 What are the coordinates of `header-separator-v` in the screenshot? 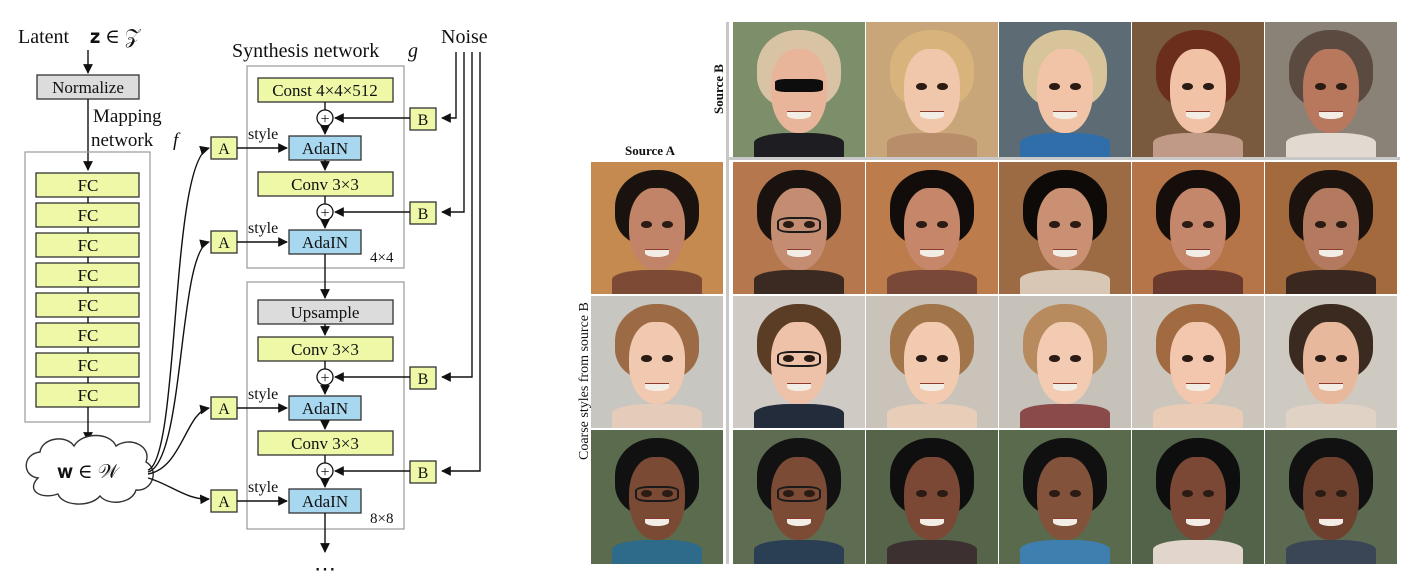 It's located at (727, 293).